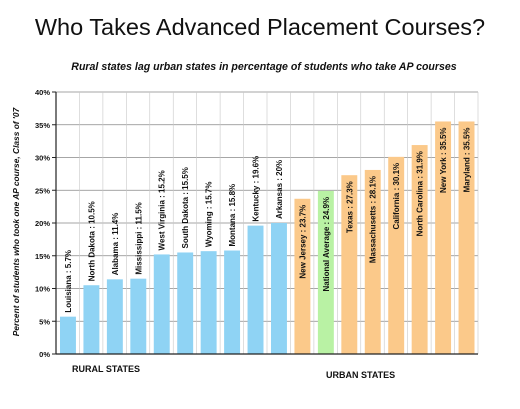 The height and width of the screenshot is (409, 520). I want to click on bar-data-label: Maryland : 35.5%, so click(467, 159).